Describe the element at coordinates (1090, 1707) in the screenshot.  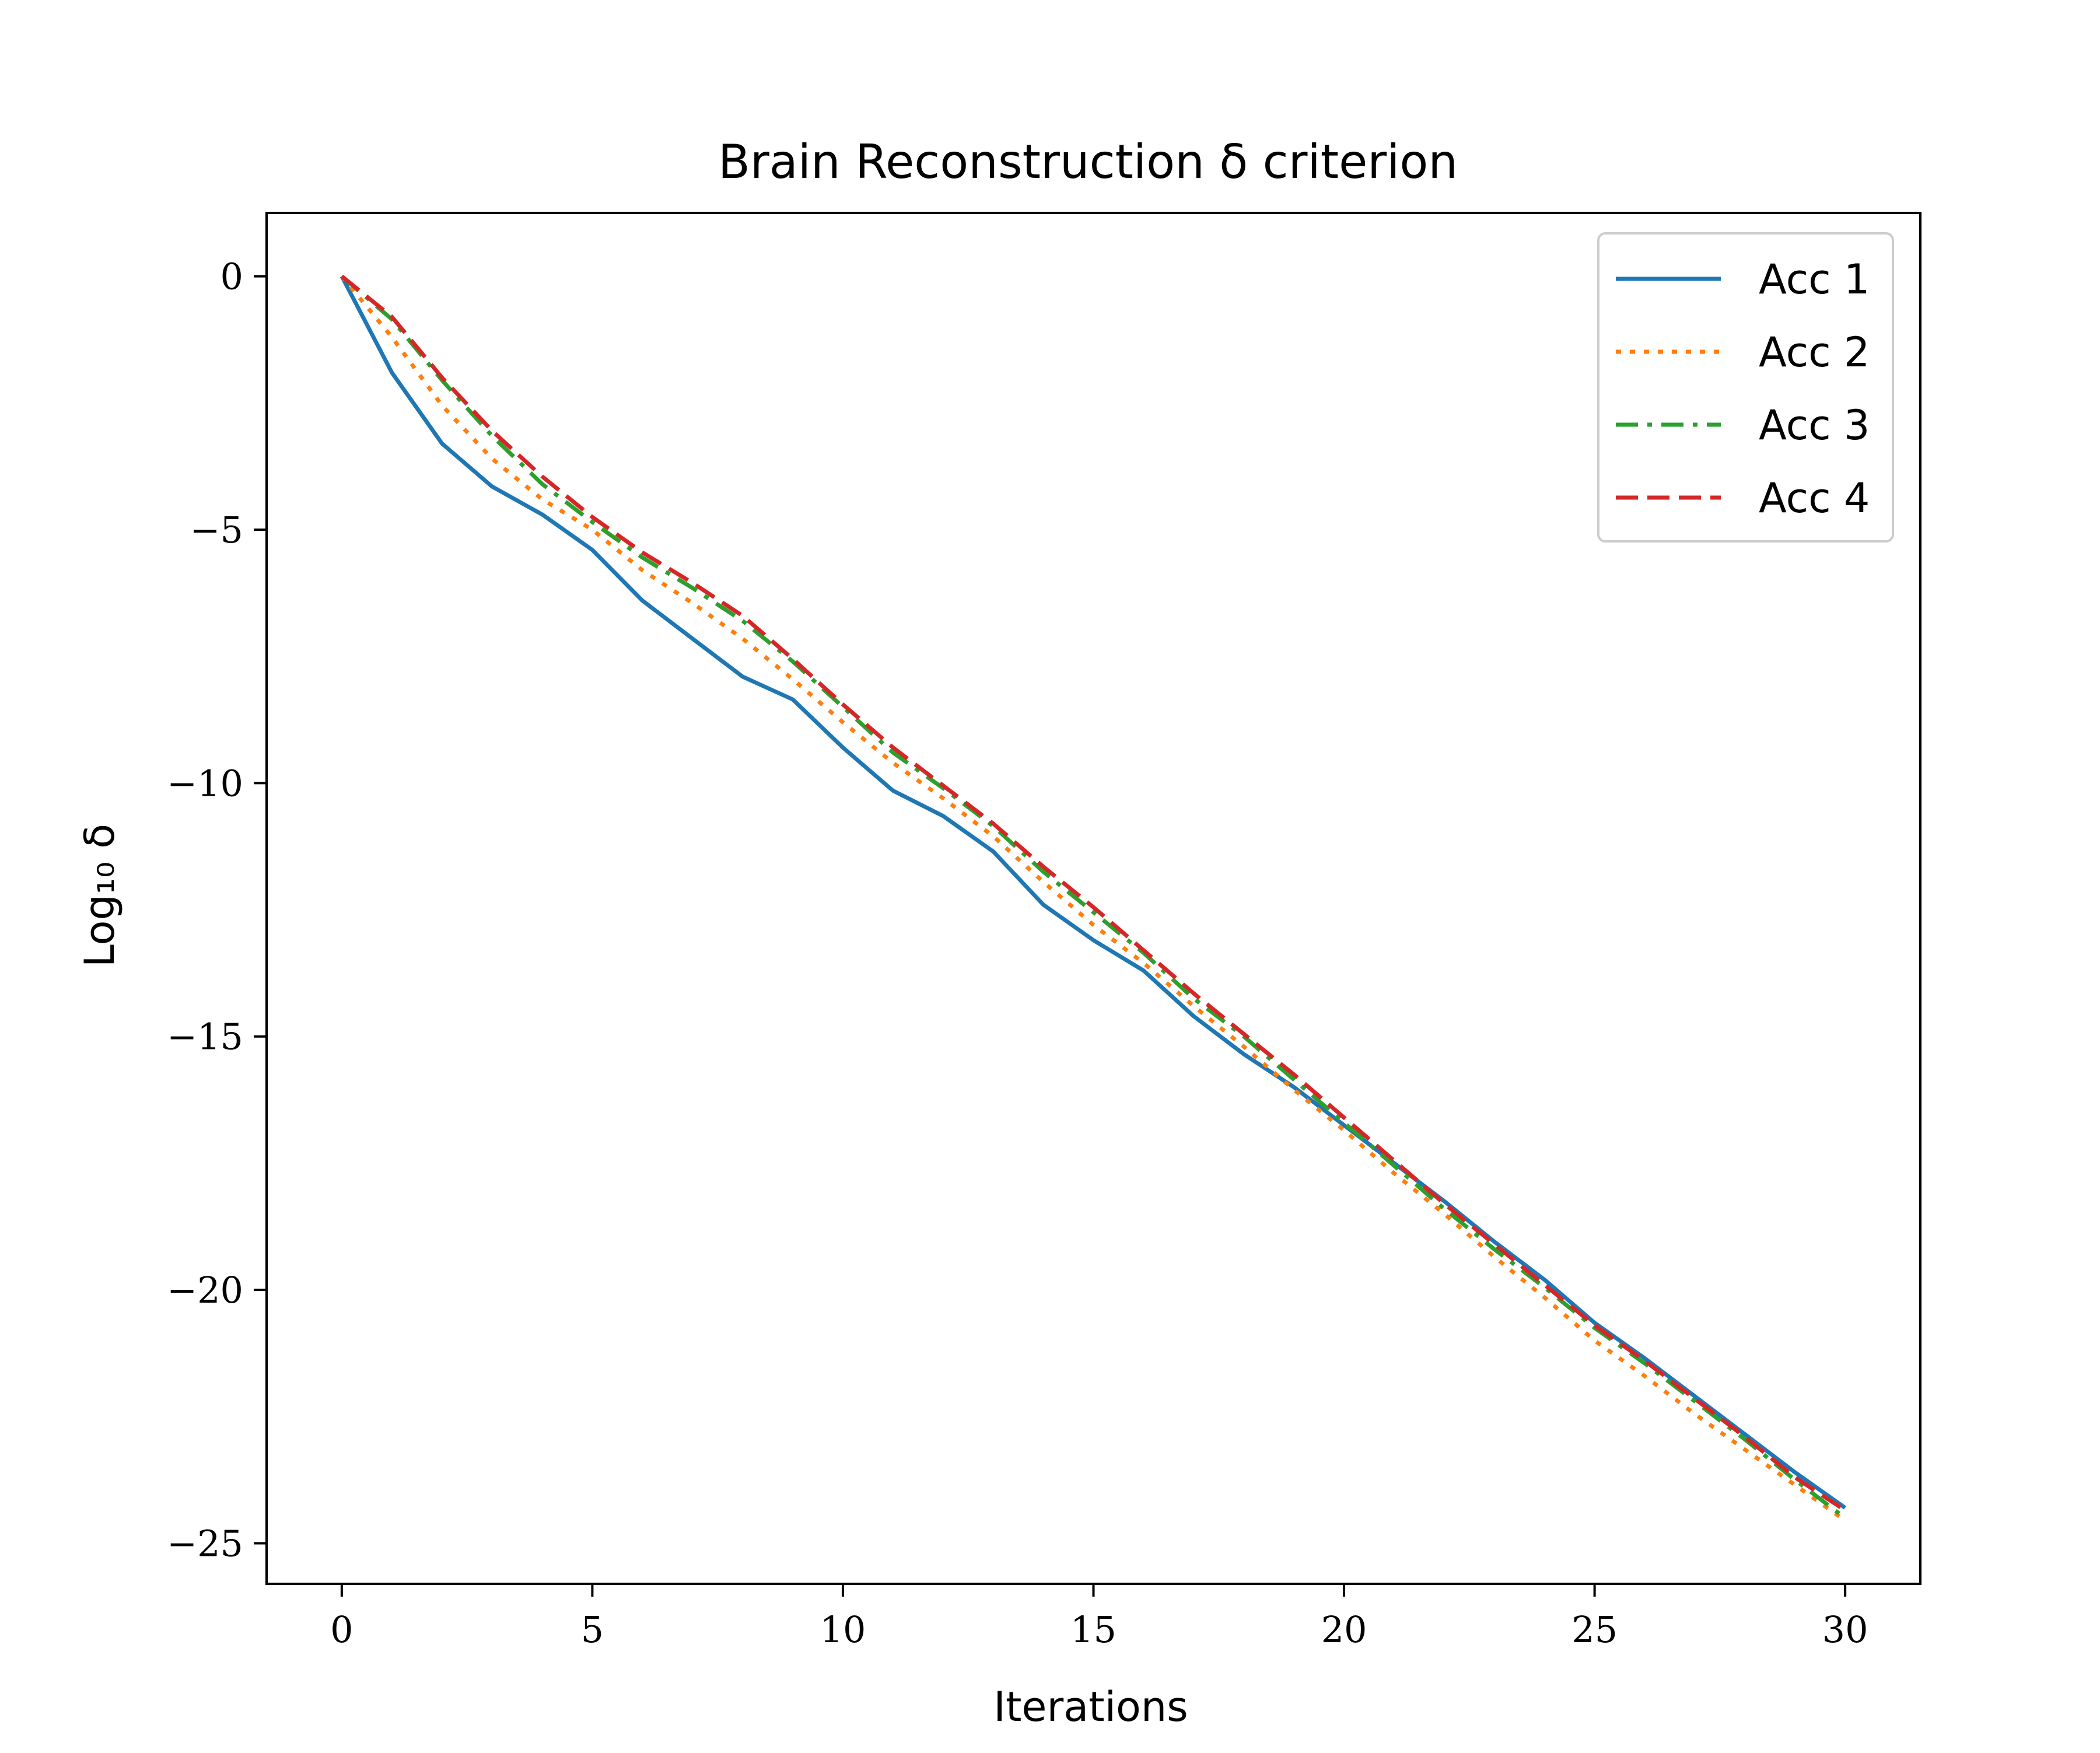
I see `x-axis-label: Iterations` at that location.